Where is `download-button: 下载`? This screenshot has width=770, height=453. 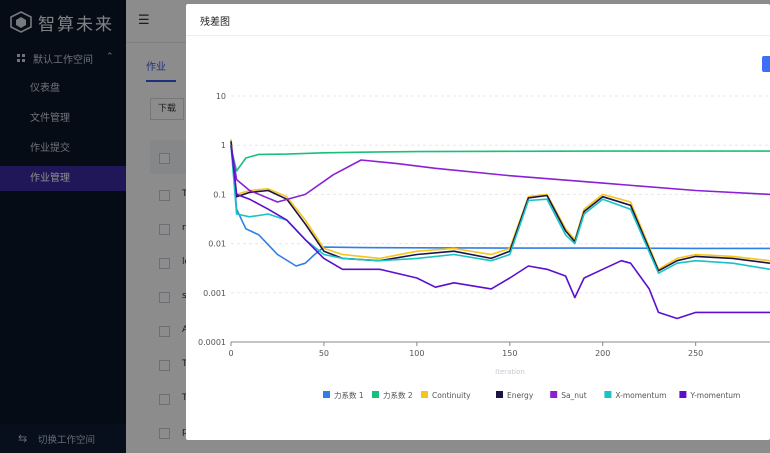
download-button: 下载 is located at coordinates (167, 109).